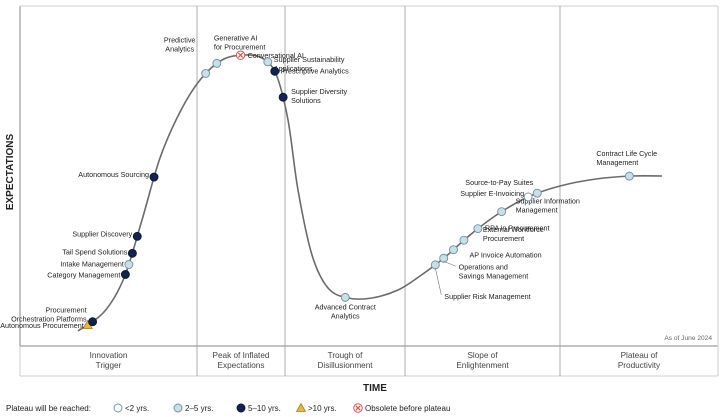 The image size is (723, 417). I want to click on technology-point: External Workforce Procurement, so click(501, 235).